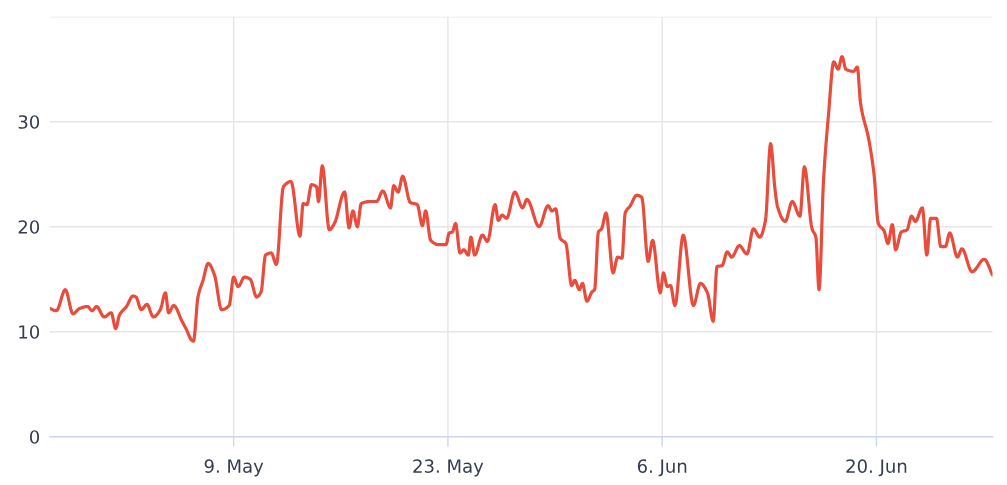 The height and width of the screenshot is (485, 1007). I want to click on y-tick-label: 30, so click(29, 122).